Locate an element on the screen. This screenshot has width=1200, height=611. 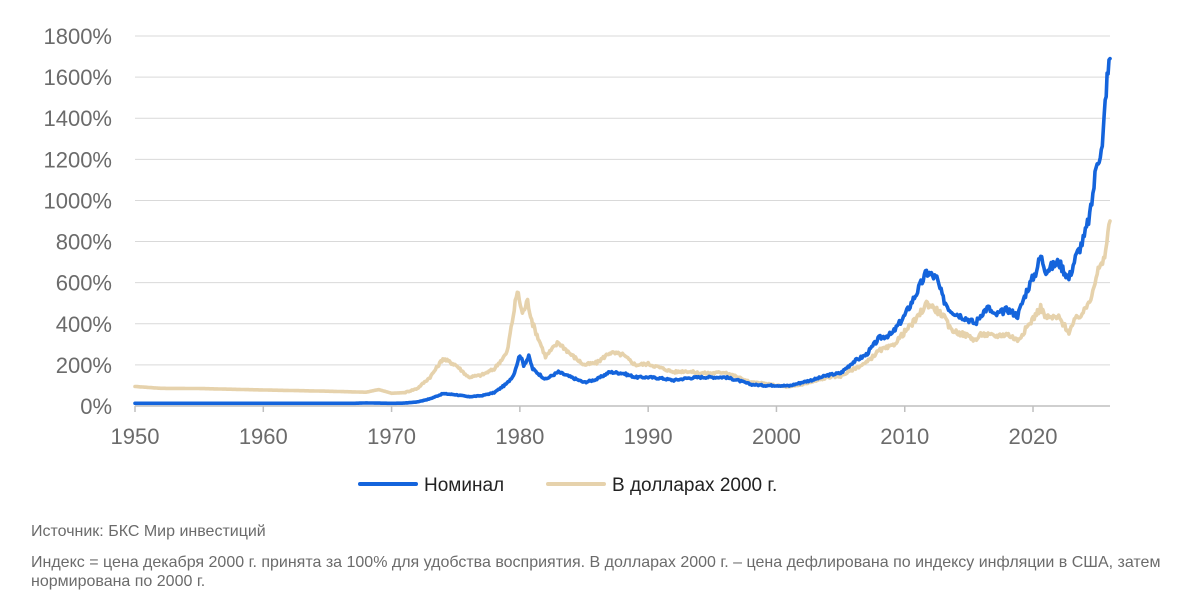
legend: Номинал В долларах 2000 г. is located at coordinates (567, 485).